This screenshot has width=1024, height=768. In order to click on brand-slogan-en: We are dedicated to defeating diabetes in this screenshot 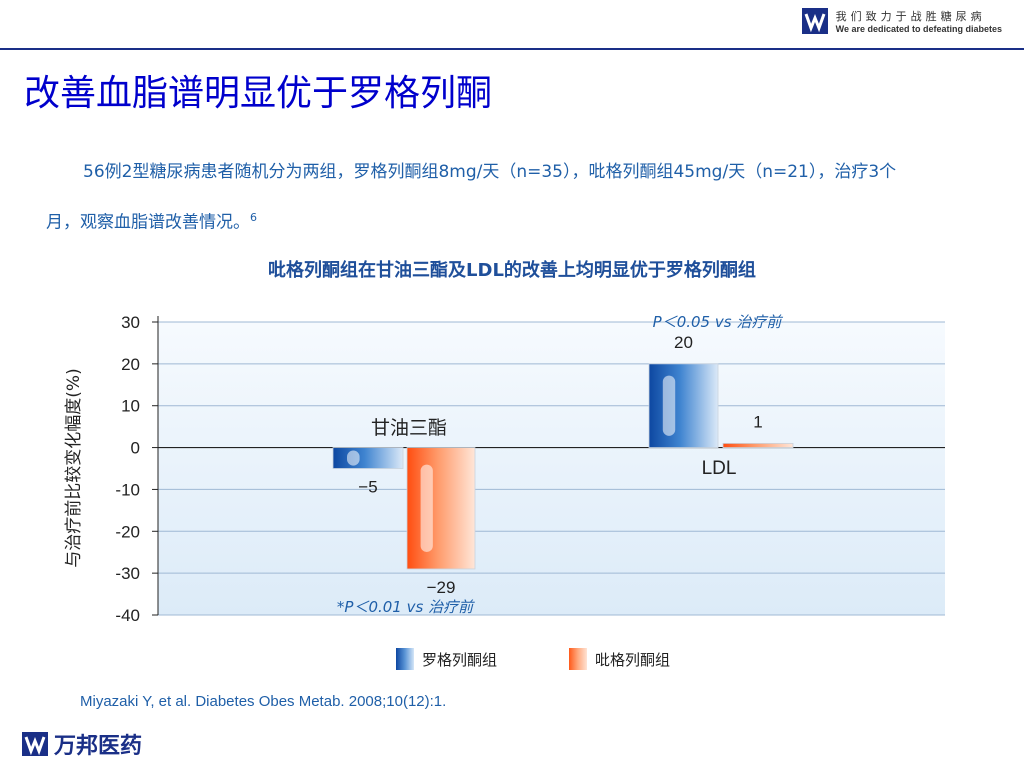, I will do `click(918, 29)`.